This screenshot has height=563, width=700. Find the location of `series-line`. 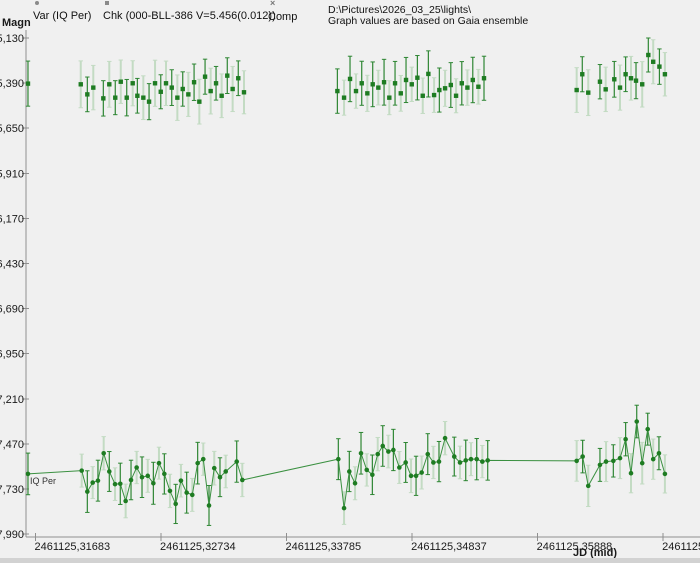

series-line is located at coordinates (346, 465).